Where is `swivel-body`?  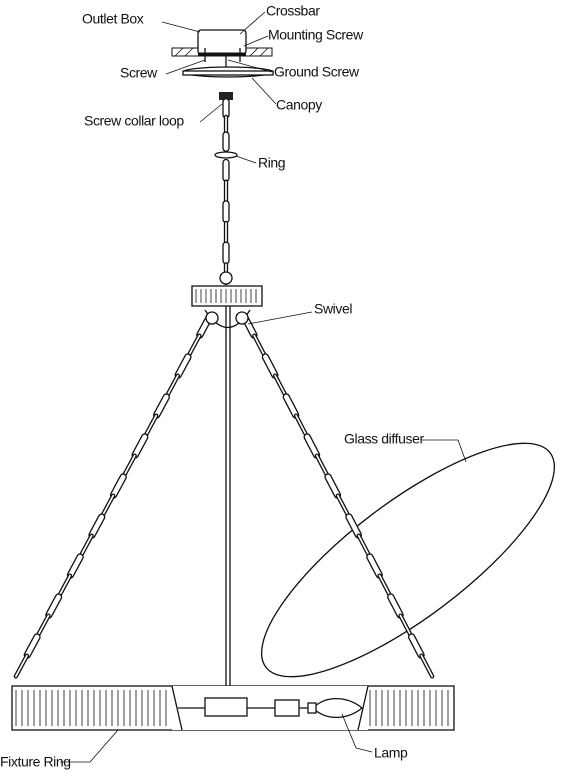
swivel-body is located at coordinates (227, 296).